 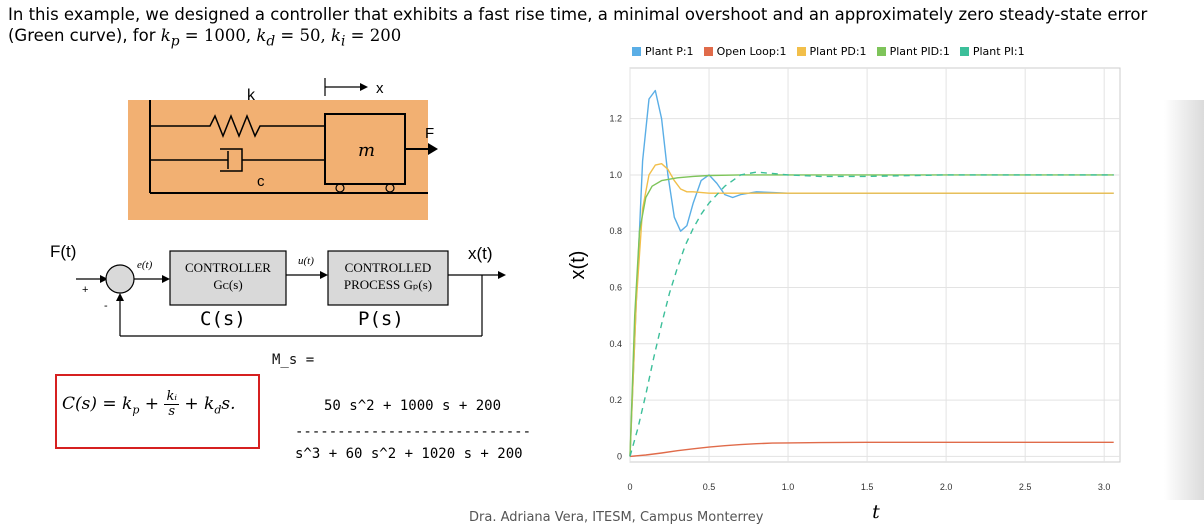 I want to click on legend-label: Plant PD:1, so click(x=838, y=51).